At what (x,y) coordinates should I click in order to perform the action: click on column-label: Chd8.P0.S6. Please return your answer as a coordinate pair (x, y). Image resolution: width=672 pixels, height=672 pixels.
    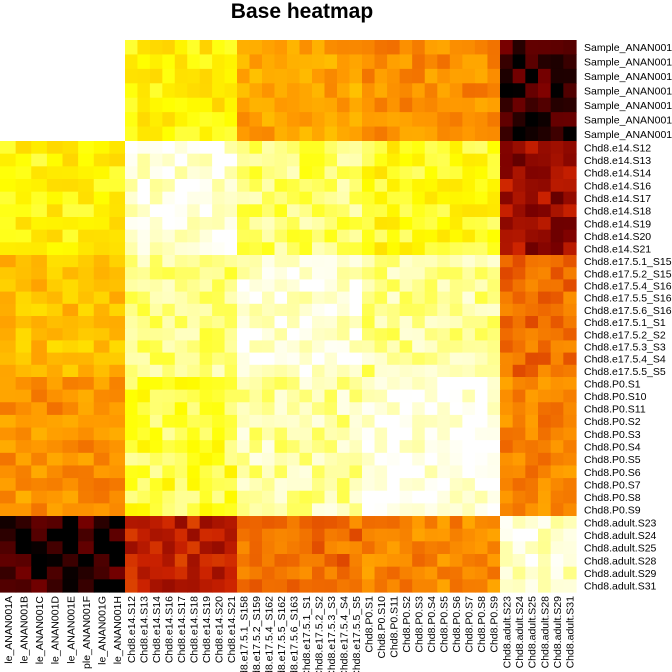
    Looking at the image, I should click on (457, 624).